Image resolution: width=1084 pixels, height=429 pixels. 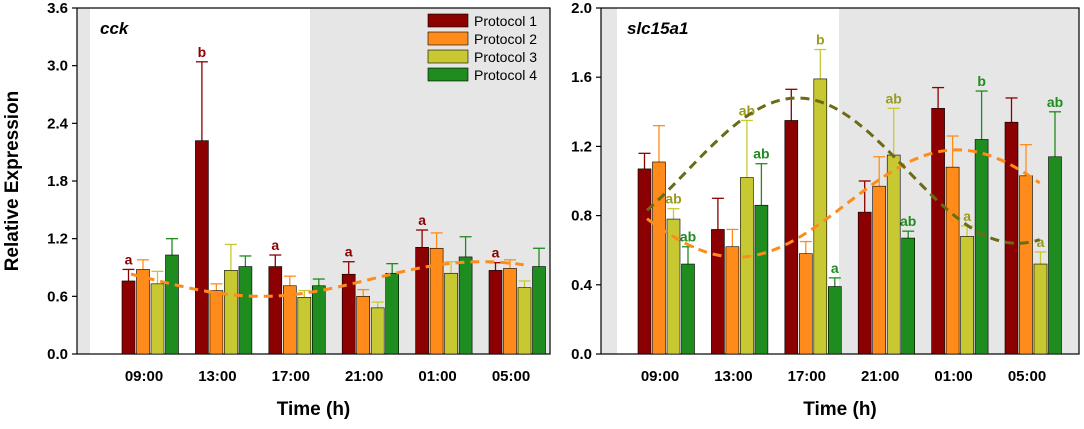 What do you see at coordinates (83, 181) in the screenshot?
I see `shade-left` at bounding box center [83, 181].